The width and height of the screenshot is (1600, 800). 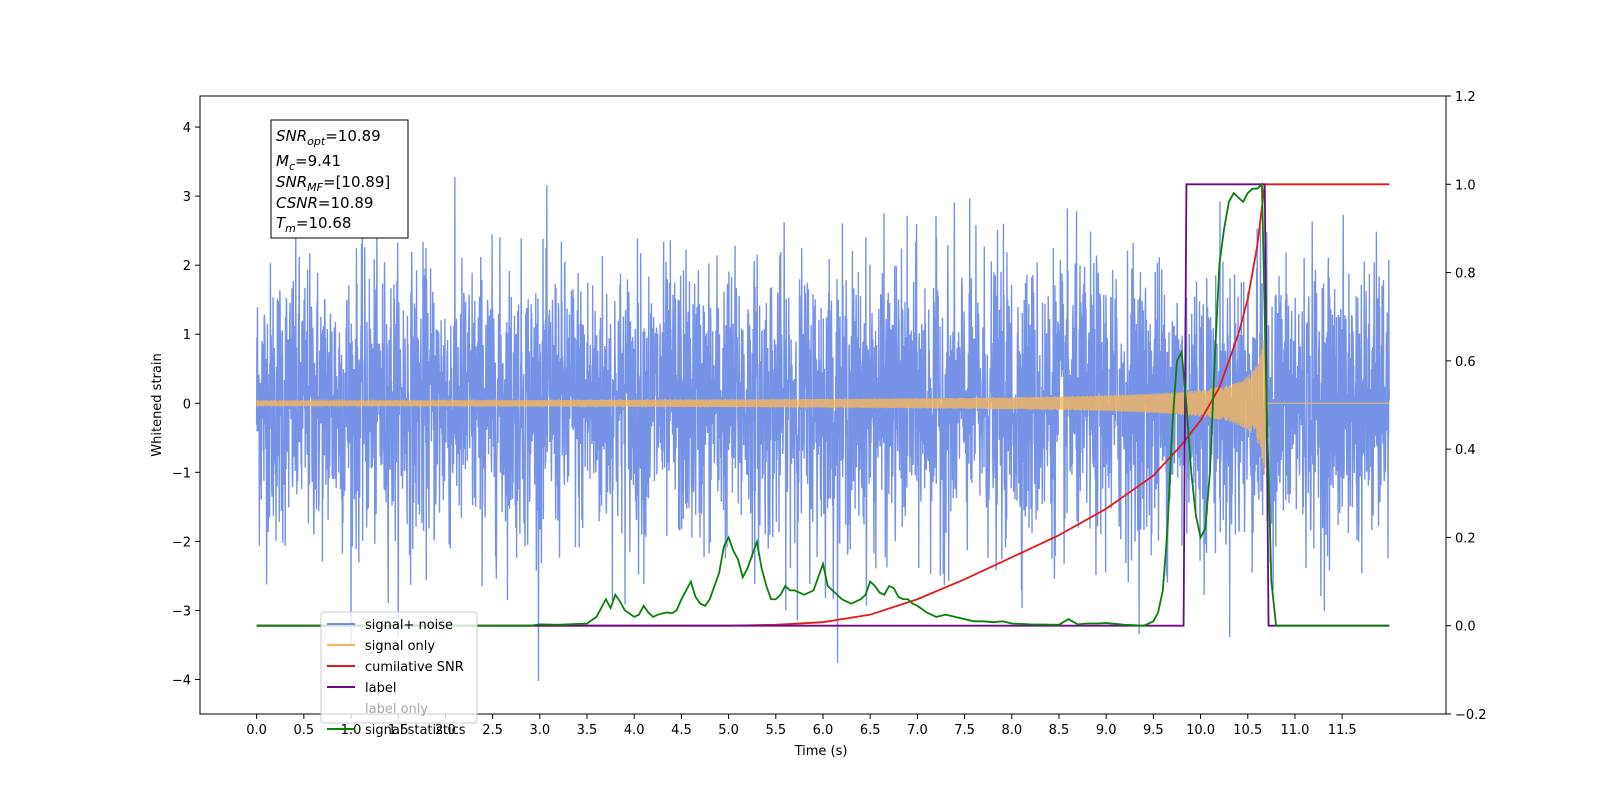 What do you see at coordinates (324, 203) in the screenshot?
I see `annotation-csnr: CSNR=10.89` at bounding box center [324, 203].